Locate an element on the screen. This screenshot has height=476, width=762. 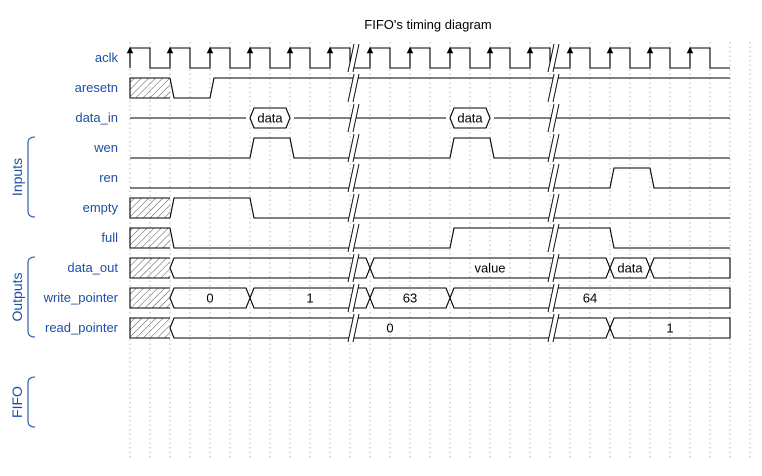
signal-label-full: full is located at coordinates (109, 237).